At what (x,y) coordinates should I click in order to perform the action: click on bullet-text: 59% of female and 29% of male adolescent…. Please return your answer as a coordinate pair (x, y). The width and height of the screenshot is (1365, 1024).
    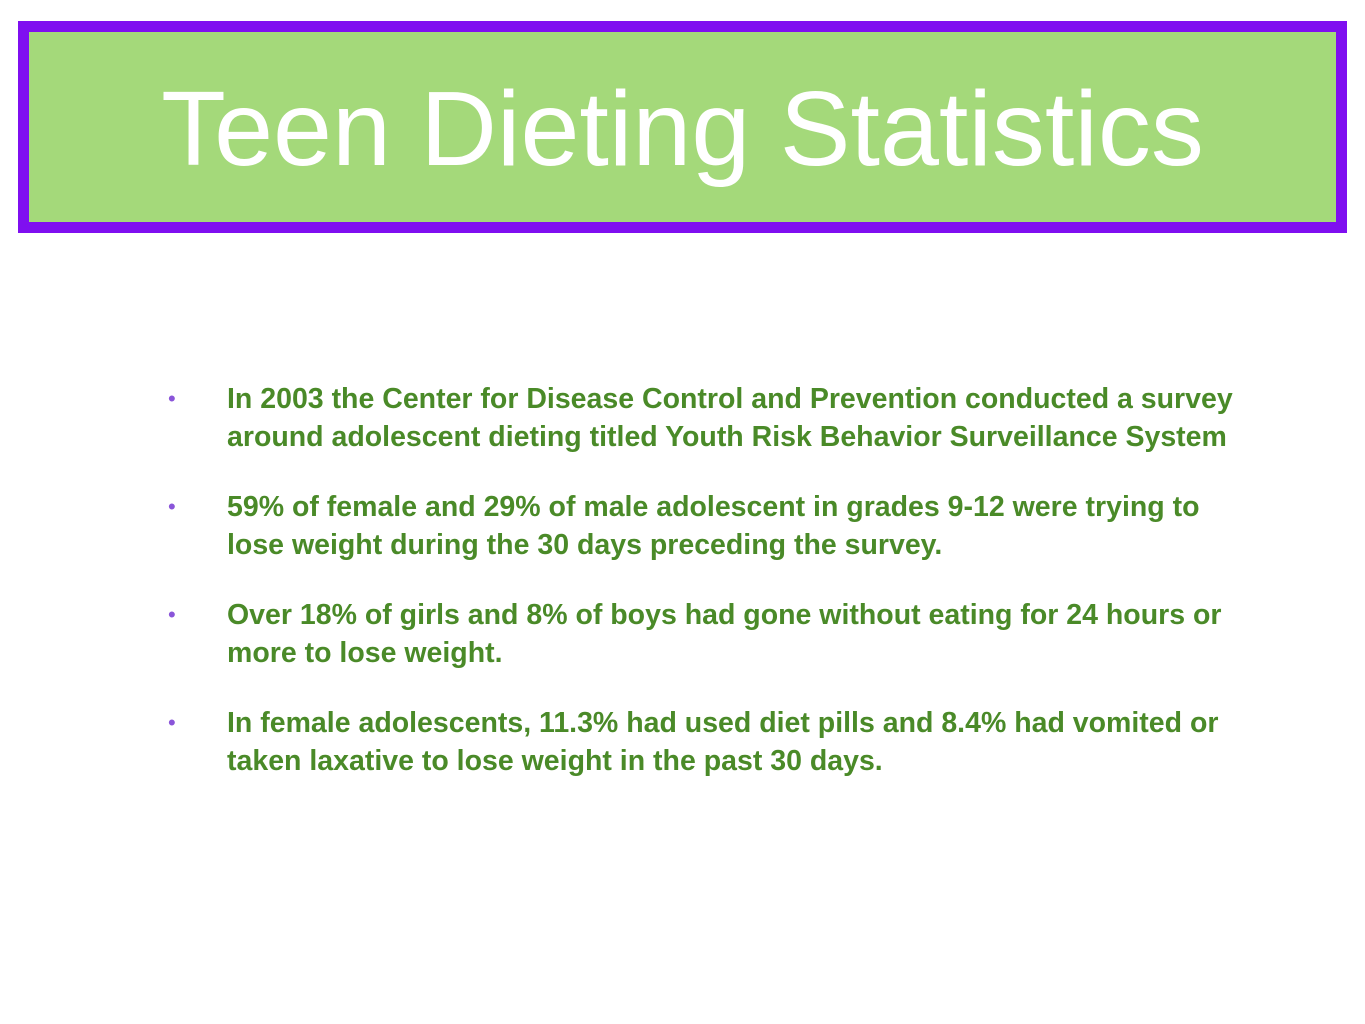
    Looking at the image, I should click on (713, 526).